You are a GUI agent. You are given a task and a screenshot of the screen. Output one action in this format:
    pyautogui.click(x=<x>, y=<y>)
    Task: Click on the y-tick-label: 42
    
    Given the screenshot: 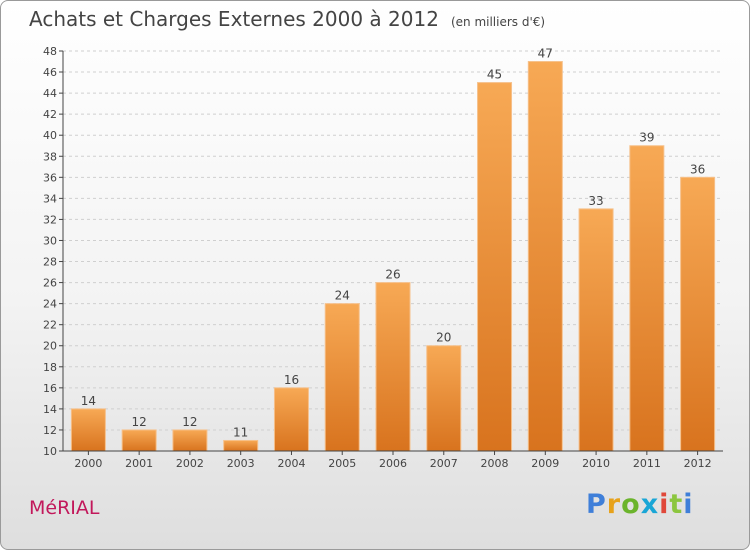 What is the action you would take?
    pyautogui.click(x=50, y=114)
    